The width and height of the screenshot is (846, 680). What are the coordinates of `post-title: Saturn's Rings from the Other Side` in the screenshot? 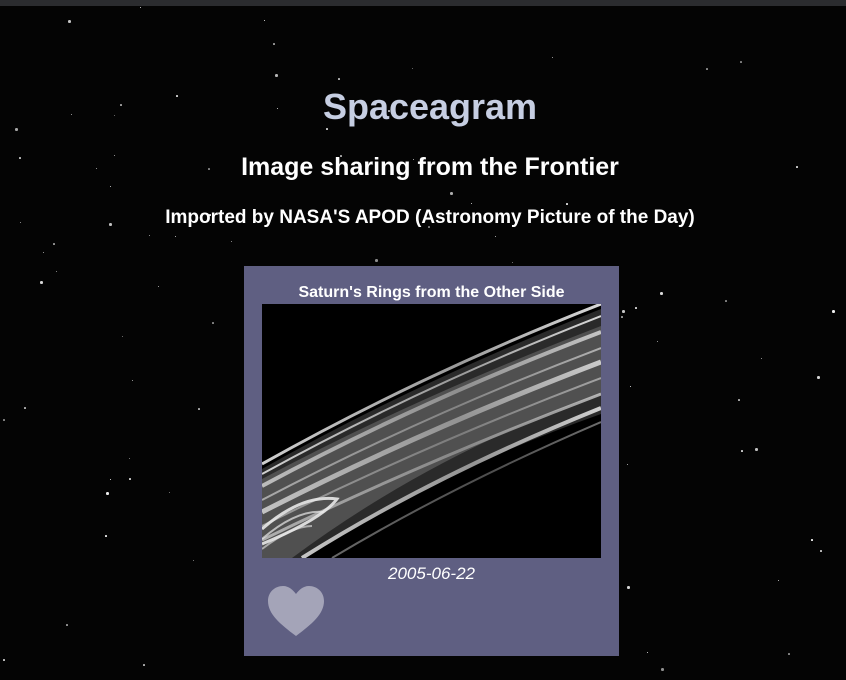 It's located at (431, 292).